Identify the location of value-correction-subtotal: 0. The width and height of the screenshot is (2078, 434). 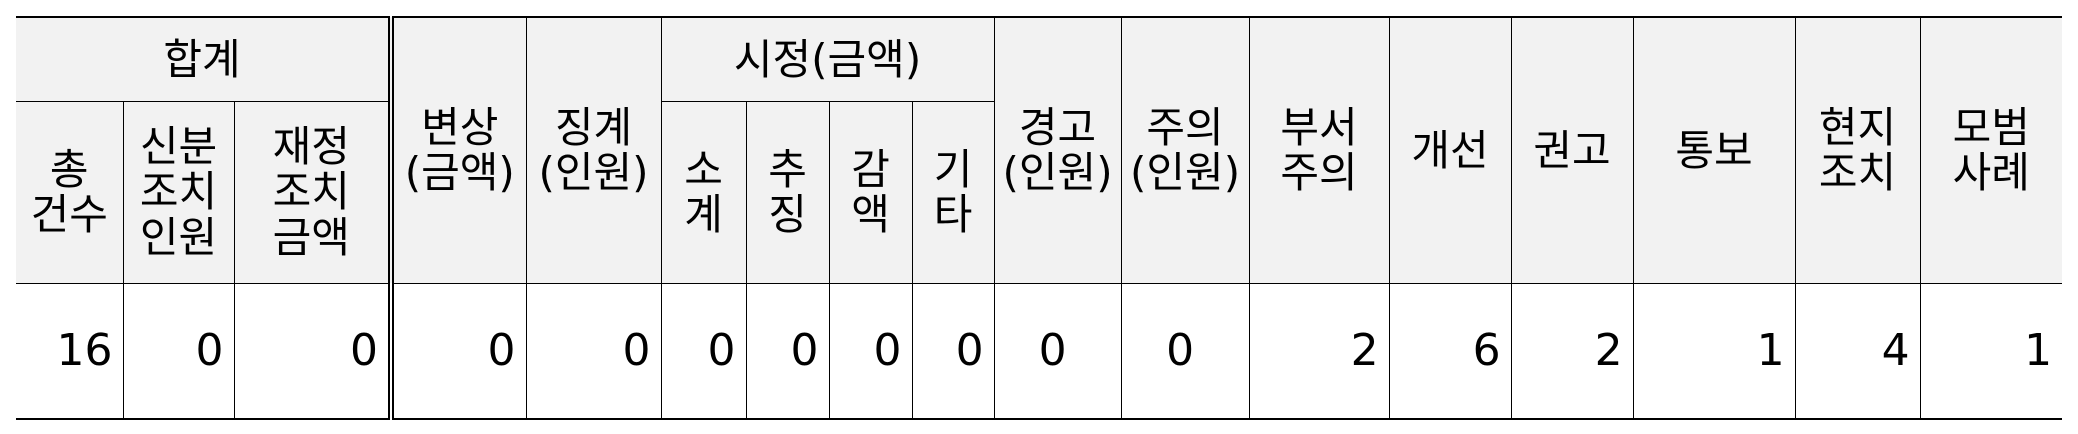
(703, 351).